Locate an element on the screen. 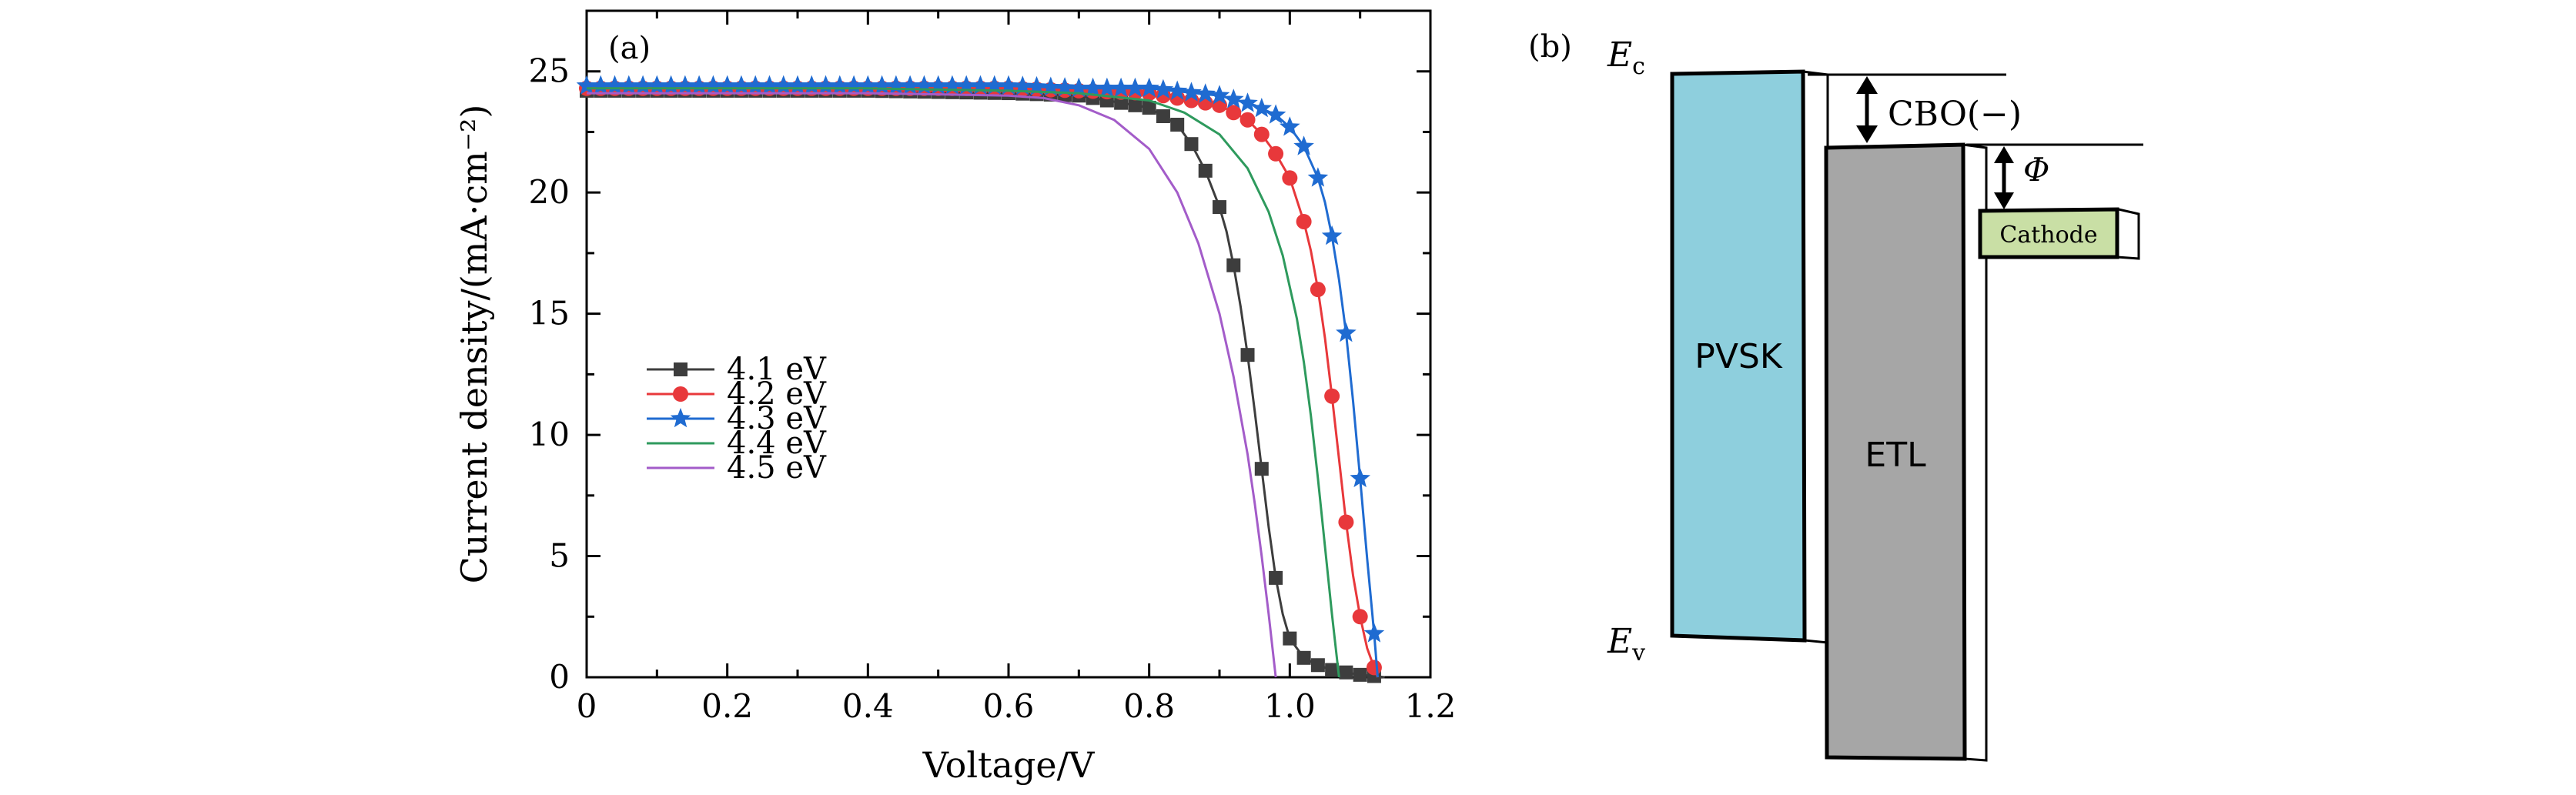 The width and height of the screenshot is (2576, 795). legend-label: 4.2 eV is located at coordinates (777, 394).